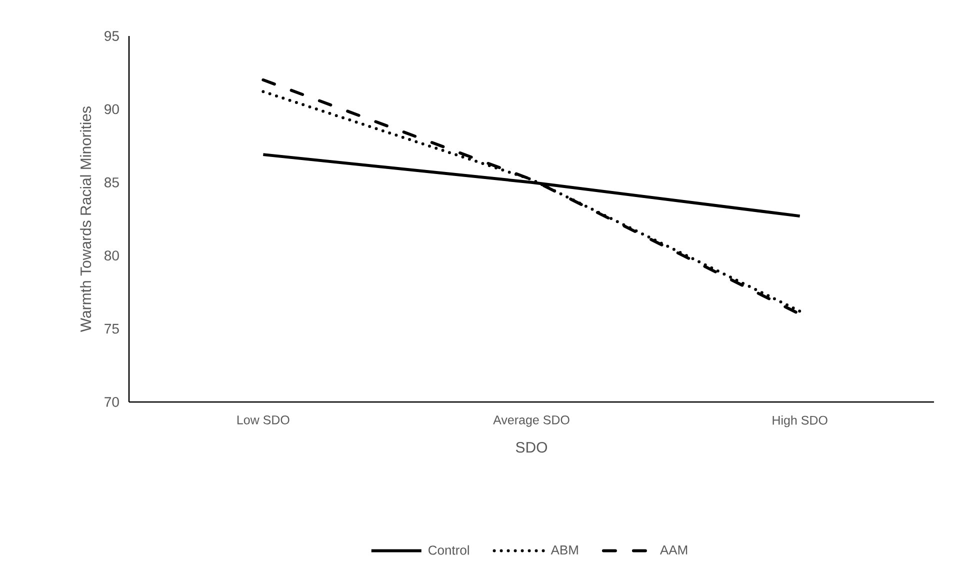 This screenshot has width=954, height=578. Describe the element at coordinates (111, 255) in the screenshot. I see `y-tick-label: 80` at that location.